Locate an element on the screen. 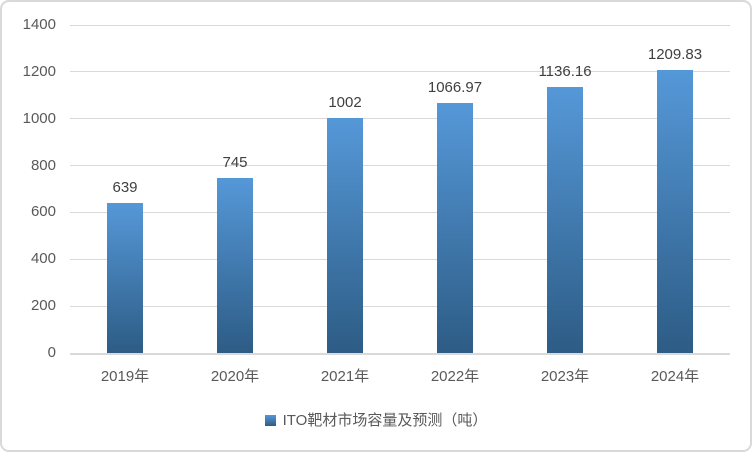  x-axis-label: 2024年 is located at coordinates (675, 376).